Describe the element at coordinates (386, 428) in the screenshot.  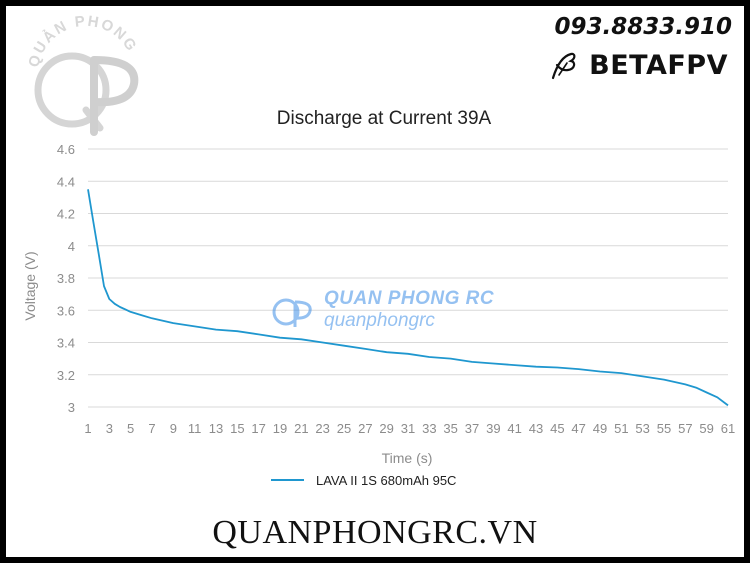
I see `x-tick-label: 29` at that location.